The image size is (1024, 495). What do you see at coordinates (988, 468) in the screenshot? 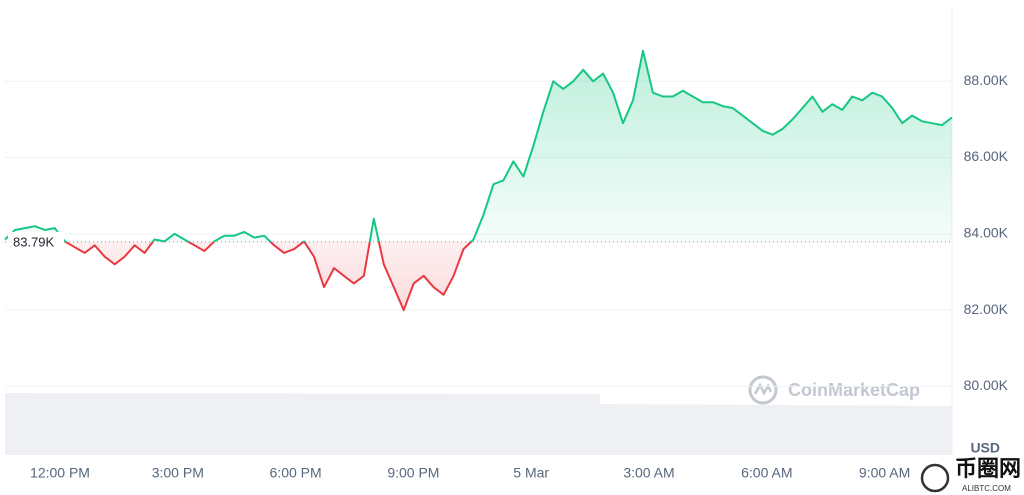
I see `logo-name: 币圈网` at bounding box center [988, 468].